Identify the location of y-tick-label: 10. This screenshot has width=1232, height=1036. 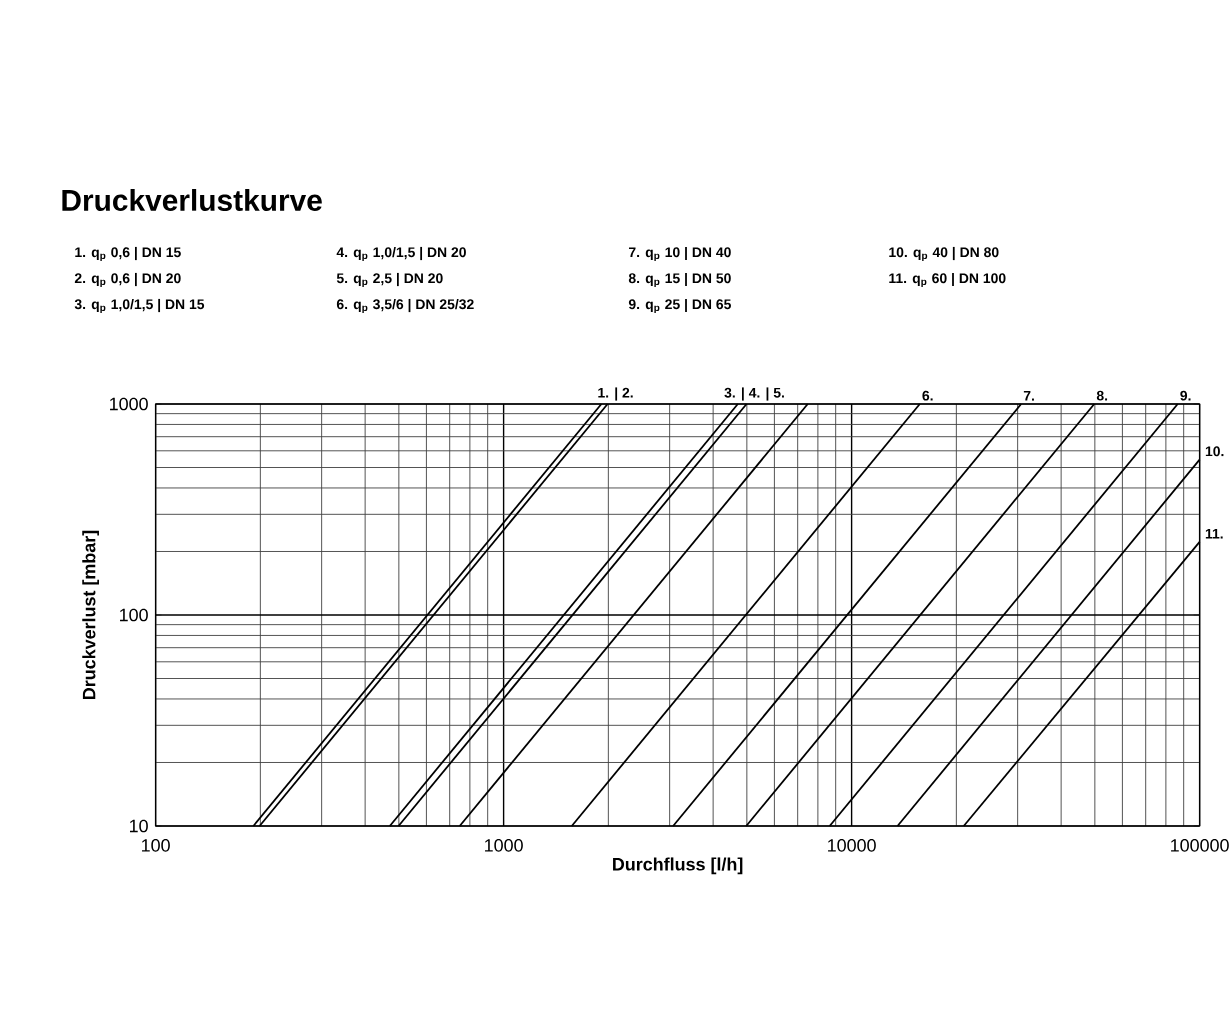
(139, 826).